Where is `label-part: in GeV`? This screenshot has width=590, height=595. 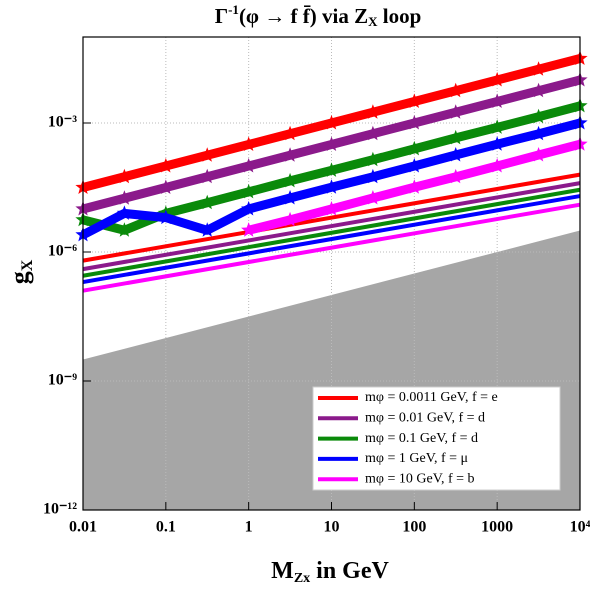 label-part: in GeV is located at coordinates (349, 571).